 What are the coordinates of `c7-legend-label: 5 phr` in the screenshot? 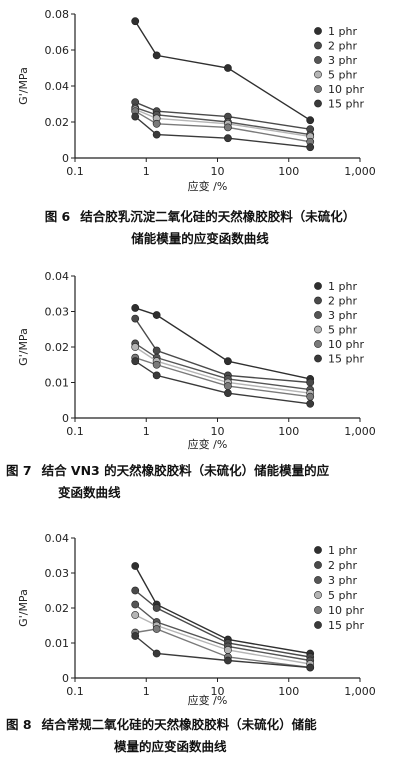 It's located at (342, 330).